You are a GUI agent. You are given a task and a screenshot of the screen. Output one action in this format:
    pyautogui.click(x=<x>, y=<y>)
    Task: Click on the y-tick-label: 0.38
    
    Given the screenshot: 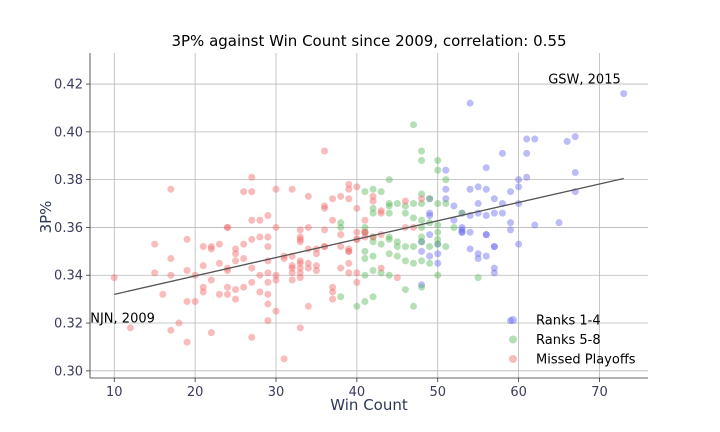 What is the action you would take?
    pyautogui.click(x=68, y=180)
    